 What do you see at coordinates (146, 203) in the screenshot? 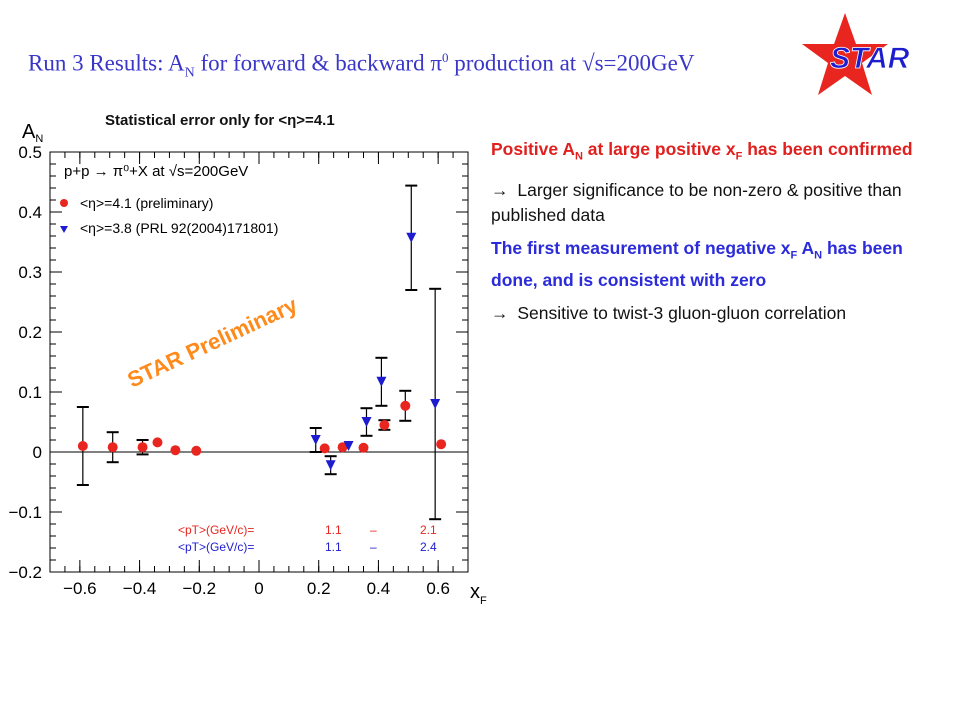
I see `legend-entry-red: <η>=4.1 (preliminary)` at bounding box center [146, 203].